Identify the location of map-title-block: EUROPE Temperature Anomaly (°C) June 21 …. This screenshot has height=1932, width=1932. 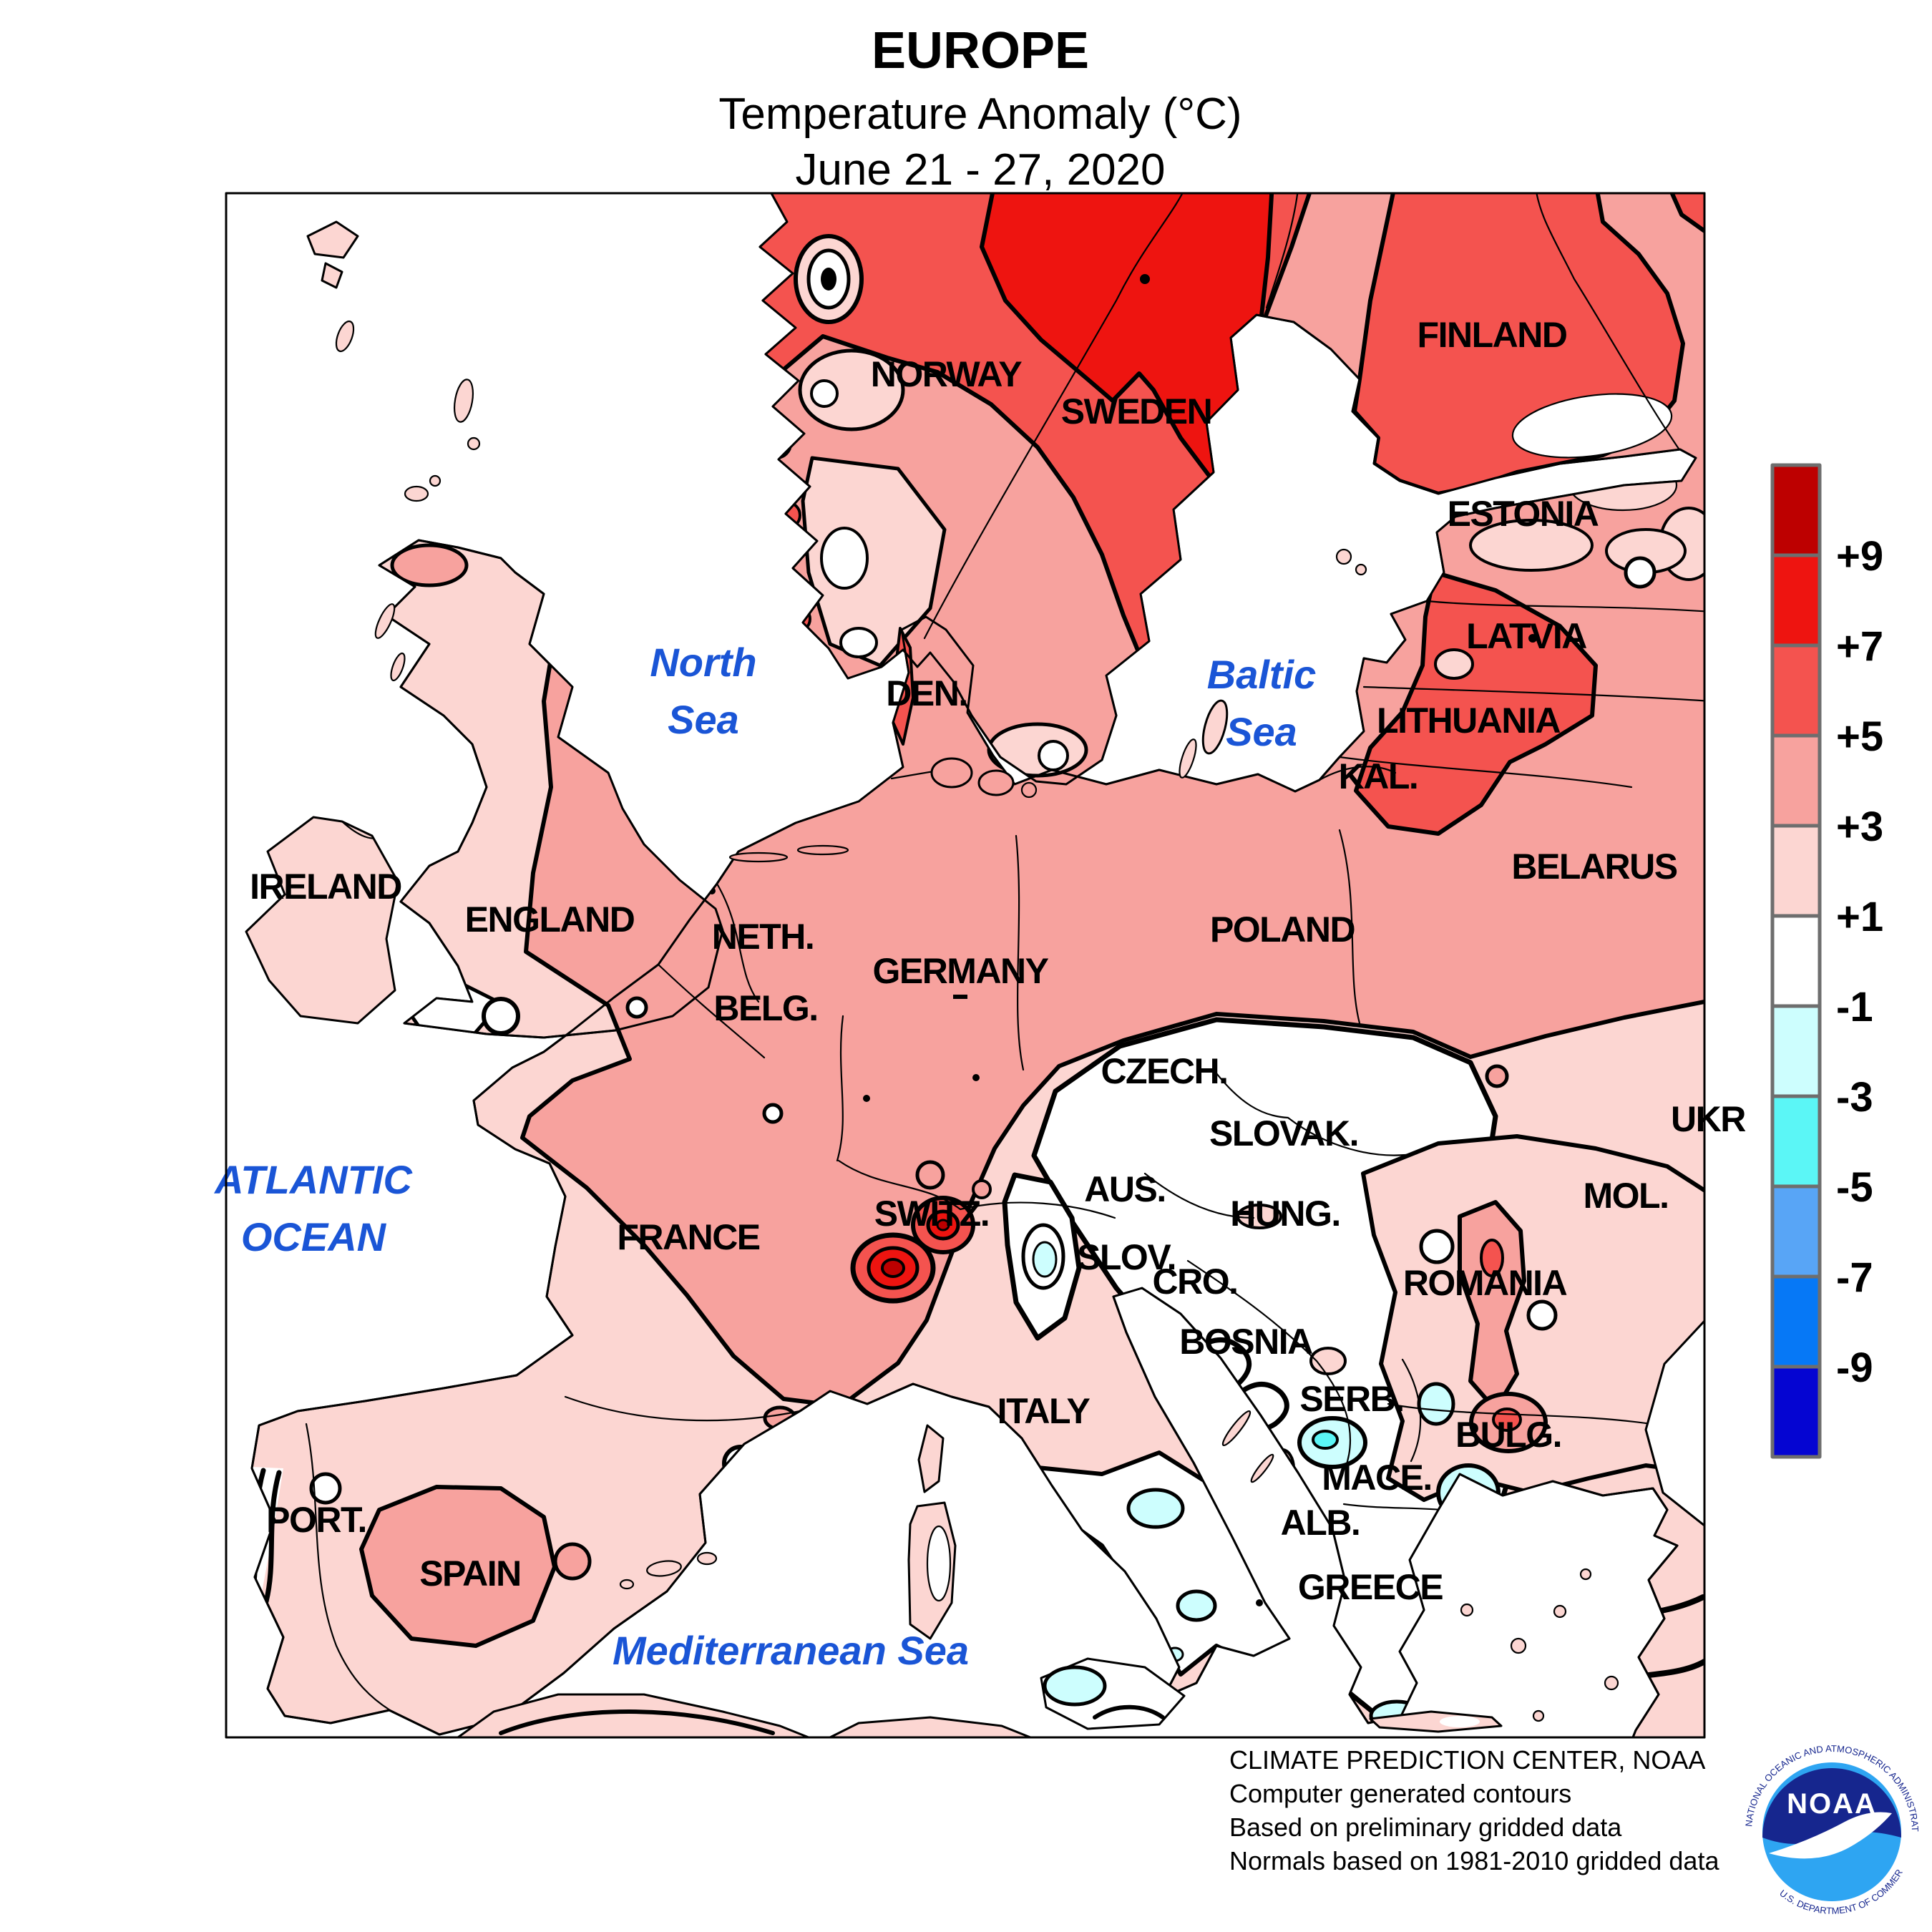
(979, 108).